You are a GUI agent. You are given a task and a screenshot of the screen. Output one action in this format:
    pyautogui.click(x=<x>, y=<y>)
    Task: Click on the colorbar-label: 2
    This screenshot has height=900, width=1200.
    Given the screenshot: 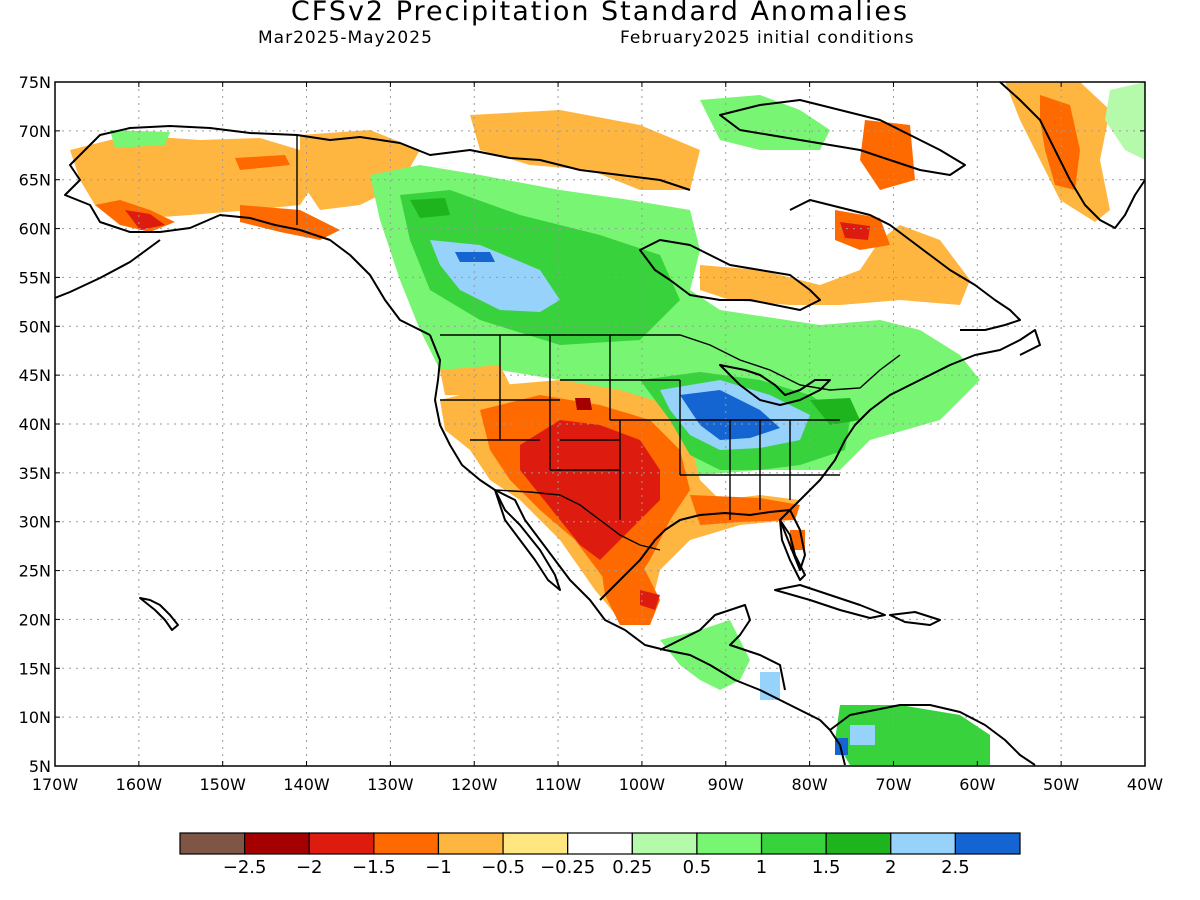 What is the action you would take?
    pyautogui.click(x=890, y=867)
    